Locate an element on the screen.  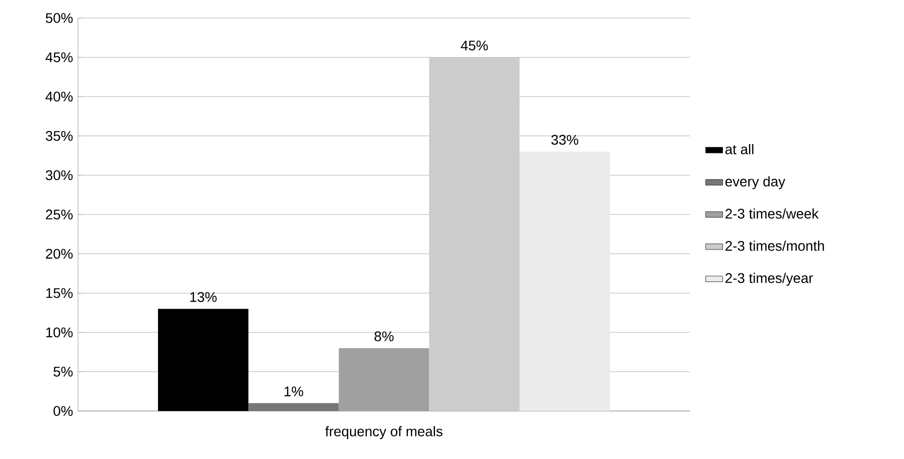
legend-label: 2-3 times/month is located at coordinates (775, 245).